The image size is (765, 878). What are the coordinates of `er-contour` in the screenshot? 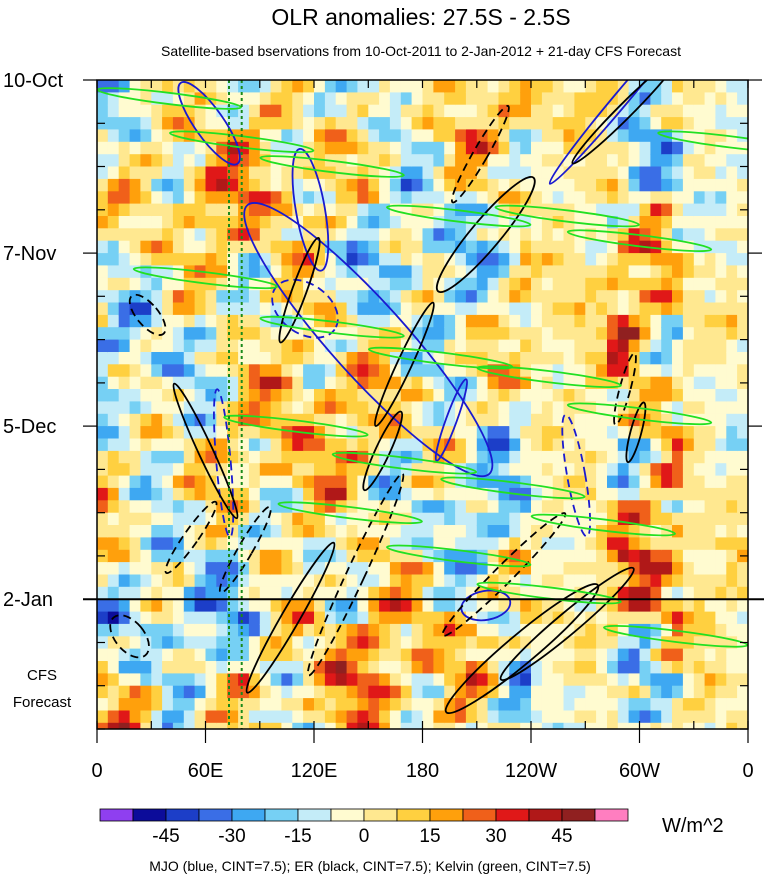 It's located at (383, 451).